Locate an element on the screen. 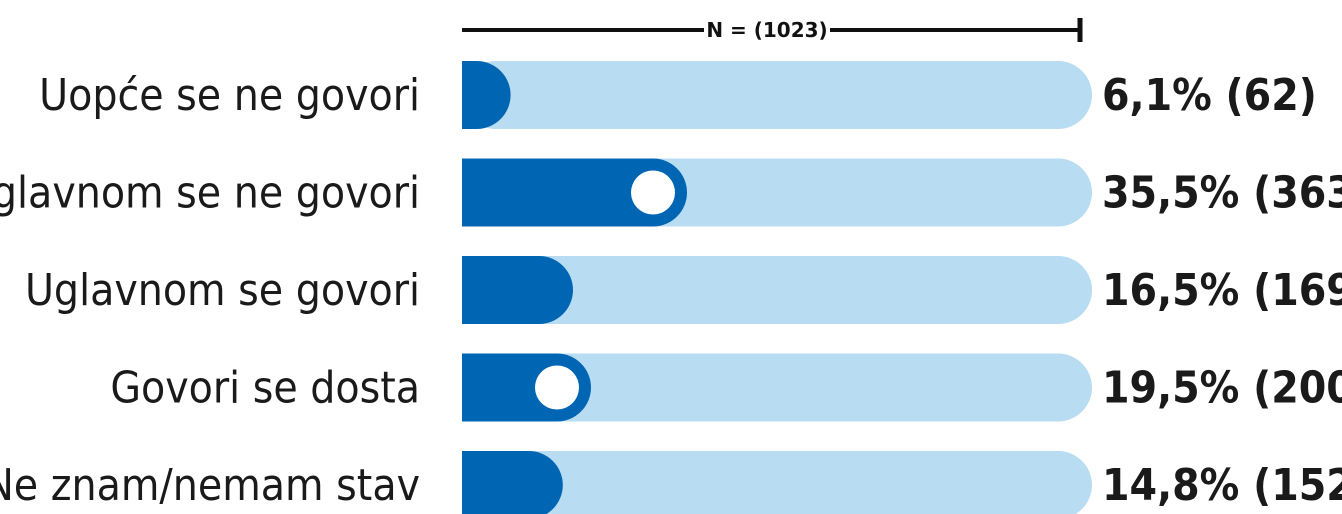 The image size is (1342, 514). value-label: 35,5% (363) is located at coordinates (1222, 193).